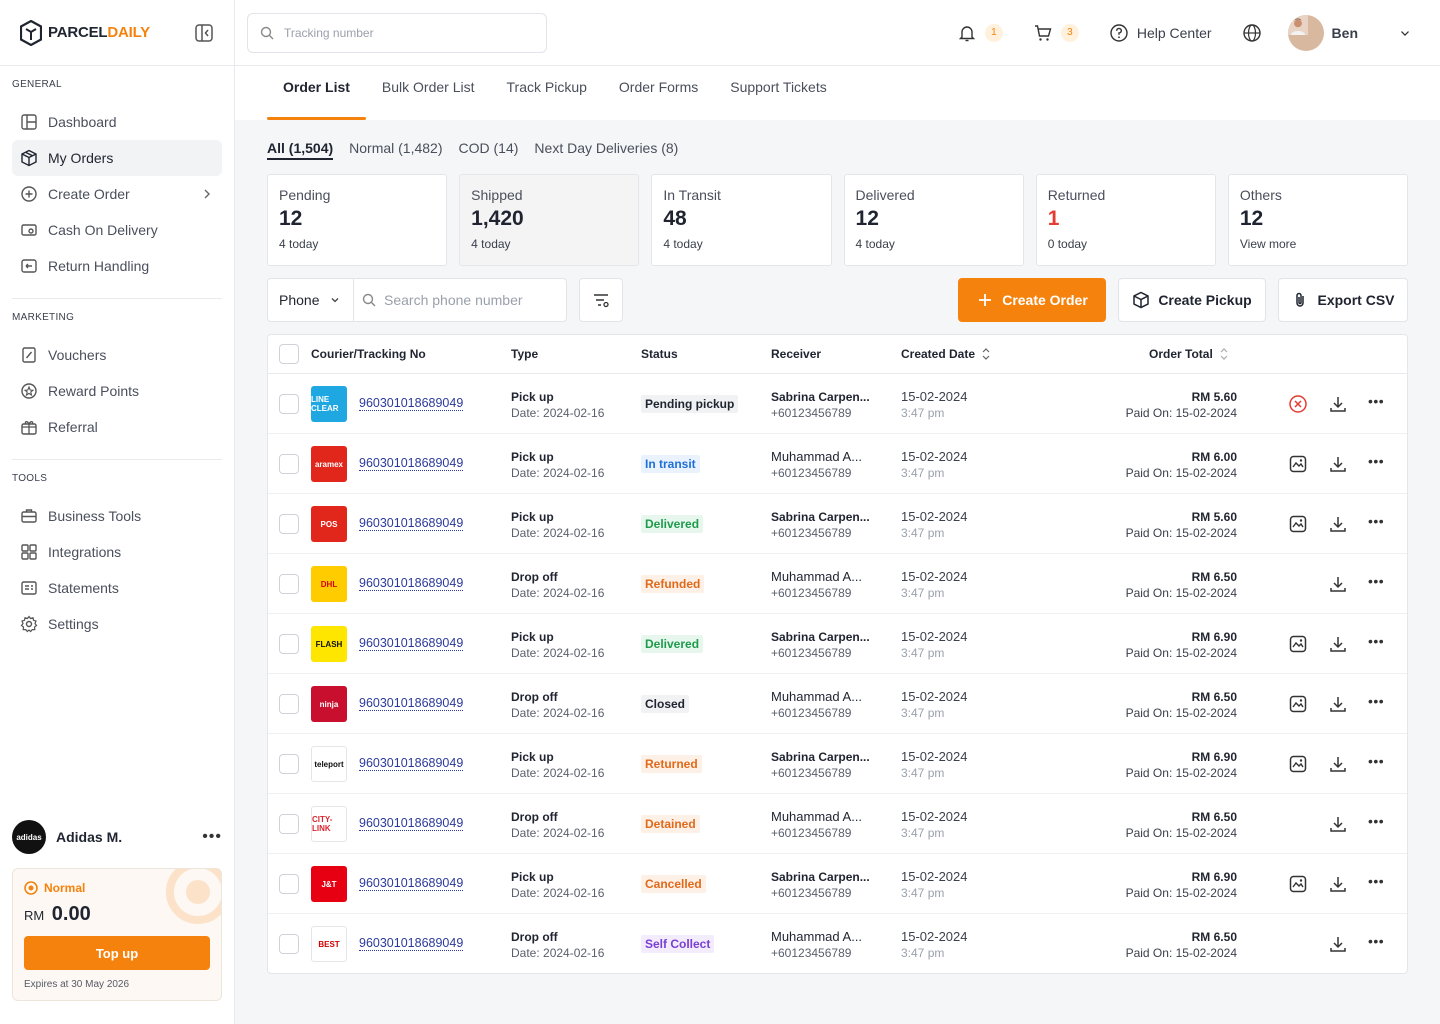 Image resolution: width=1440 pixels, height=1024 pixels. What do you see at coordinates (1298, 404) in the screenshot?
I see `cancel-icon` at bounding box center [1298, 404].